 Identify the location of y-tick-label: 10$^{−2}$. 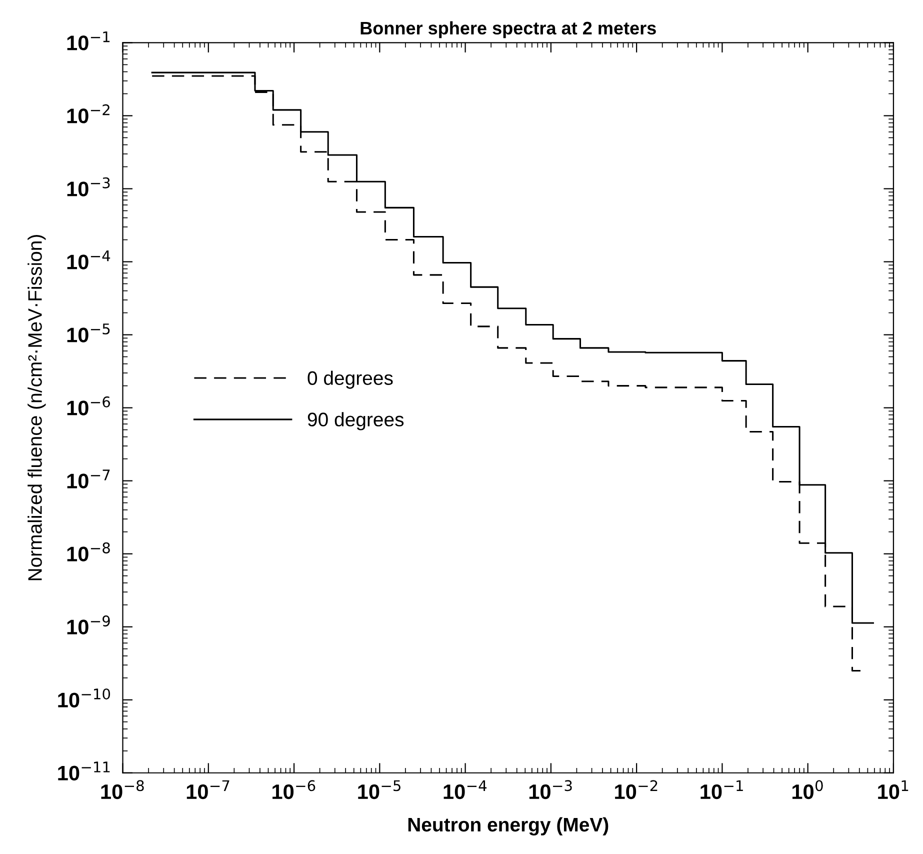
(88, 114).